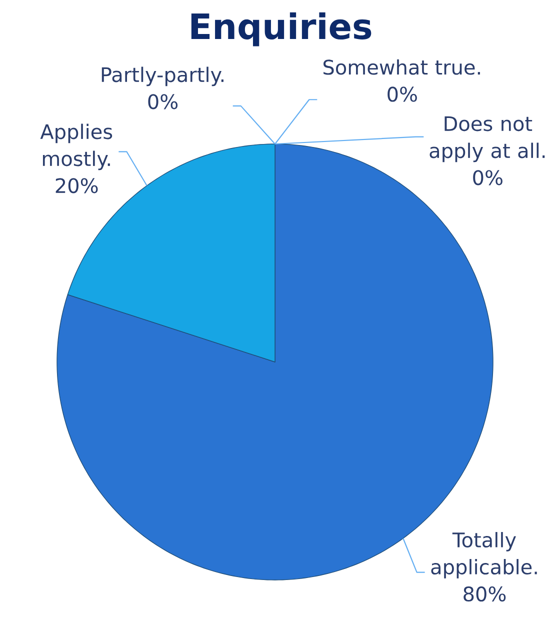  Describe the element at coordinates (77, 186) in the screenshot. I see `data-label: 20%` at that location.